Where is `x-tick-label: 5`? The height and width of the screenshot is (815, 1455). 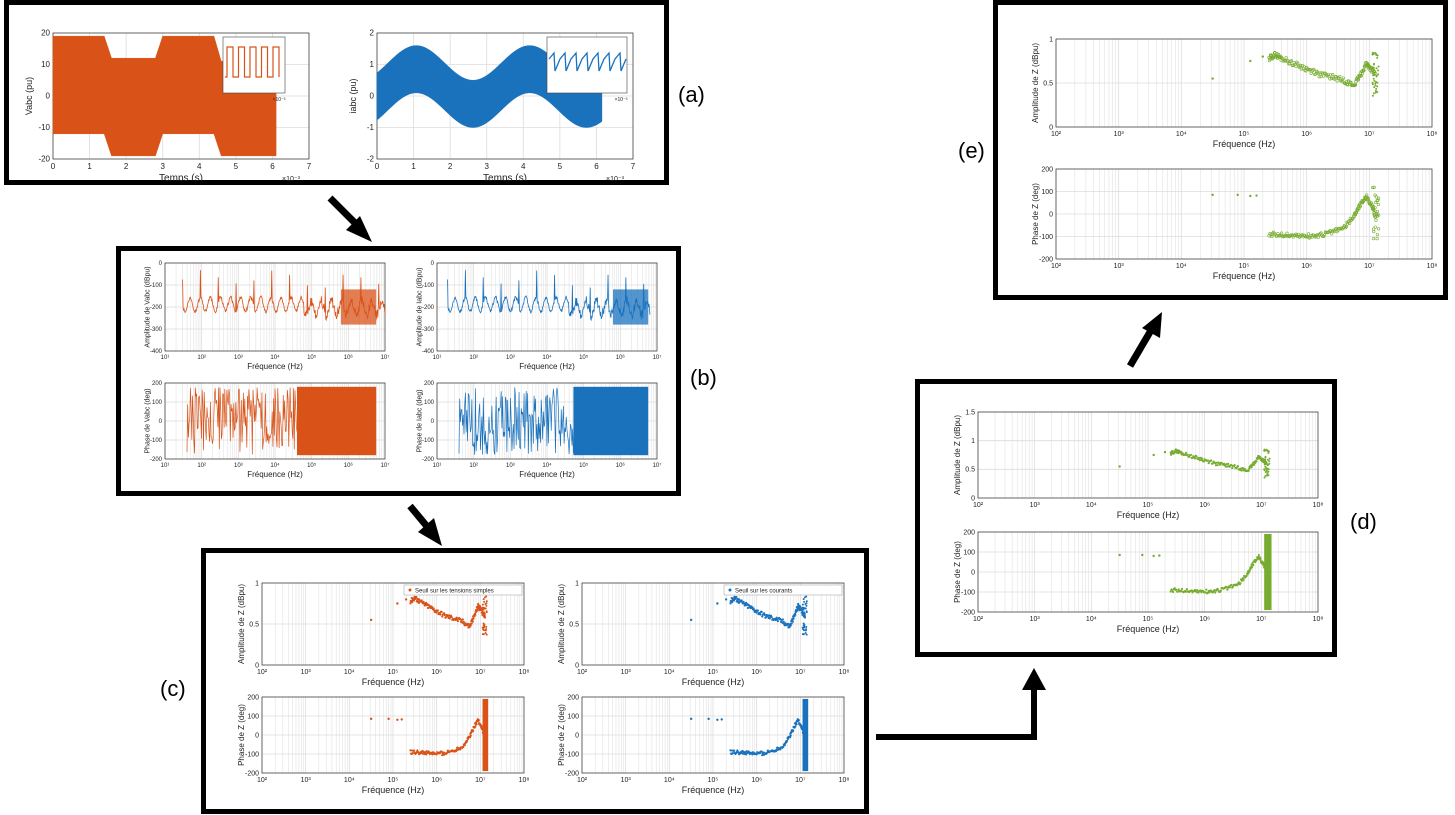 x-tick-label: 5 is located at coordinates (236, 166).